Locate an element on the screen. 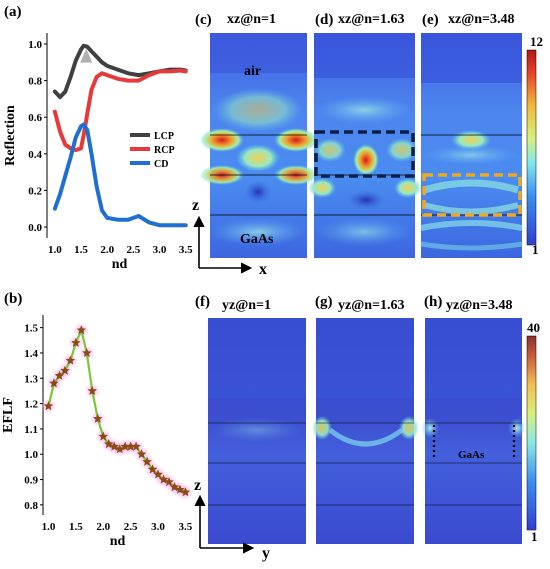  y-tick-label-b: 1.2 is located at coordinates (31, 405).